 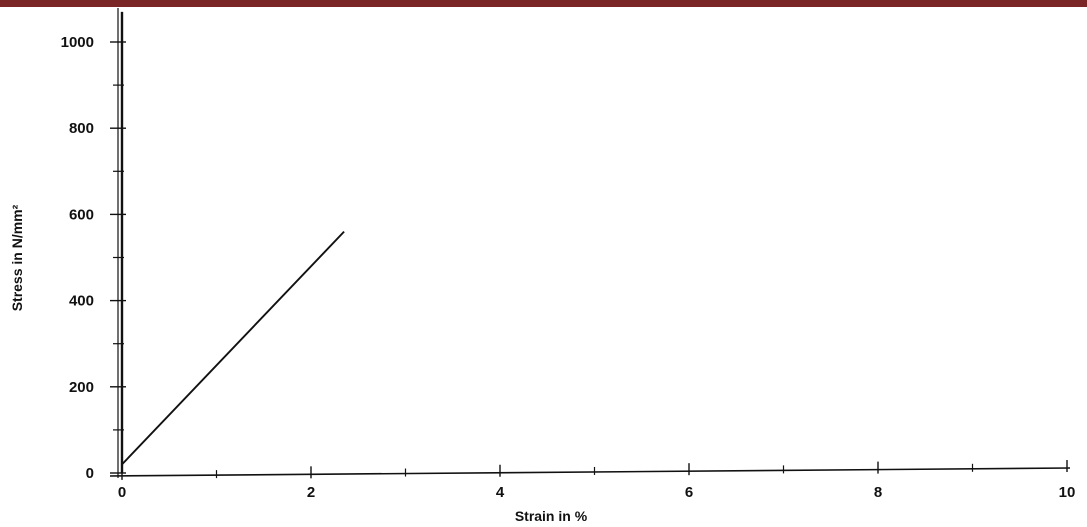 What do you see at coordinates (81, 214) in the screenshot?
I see `y-tick-label: 600` at bounding box center [81, 214].